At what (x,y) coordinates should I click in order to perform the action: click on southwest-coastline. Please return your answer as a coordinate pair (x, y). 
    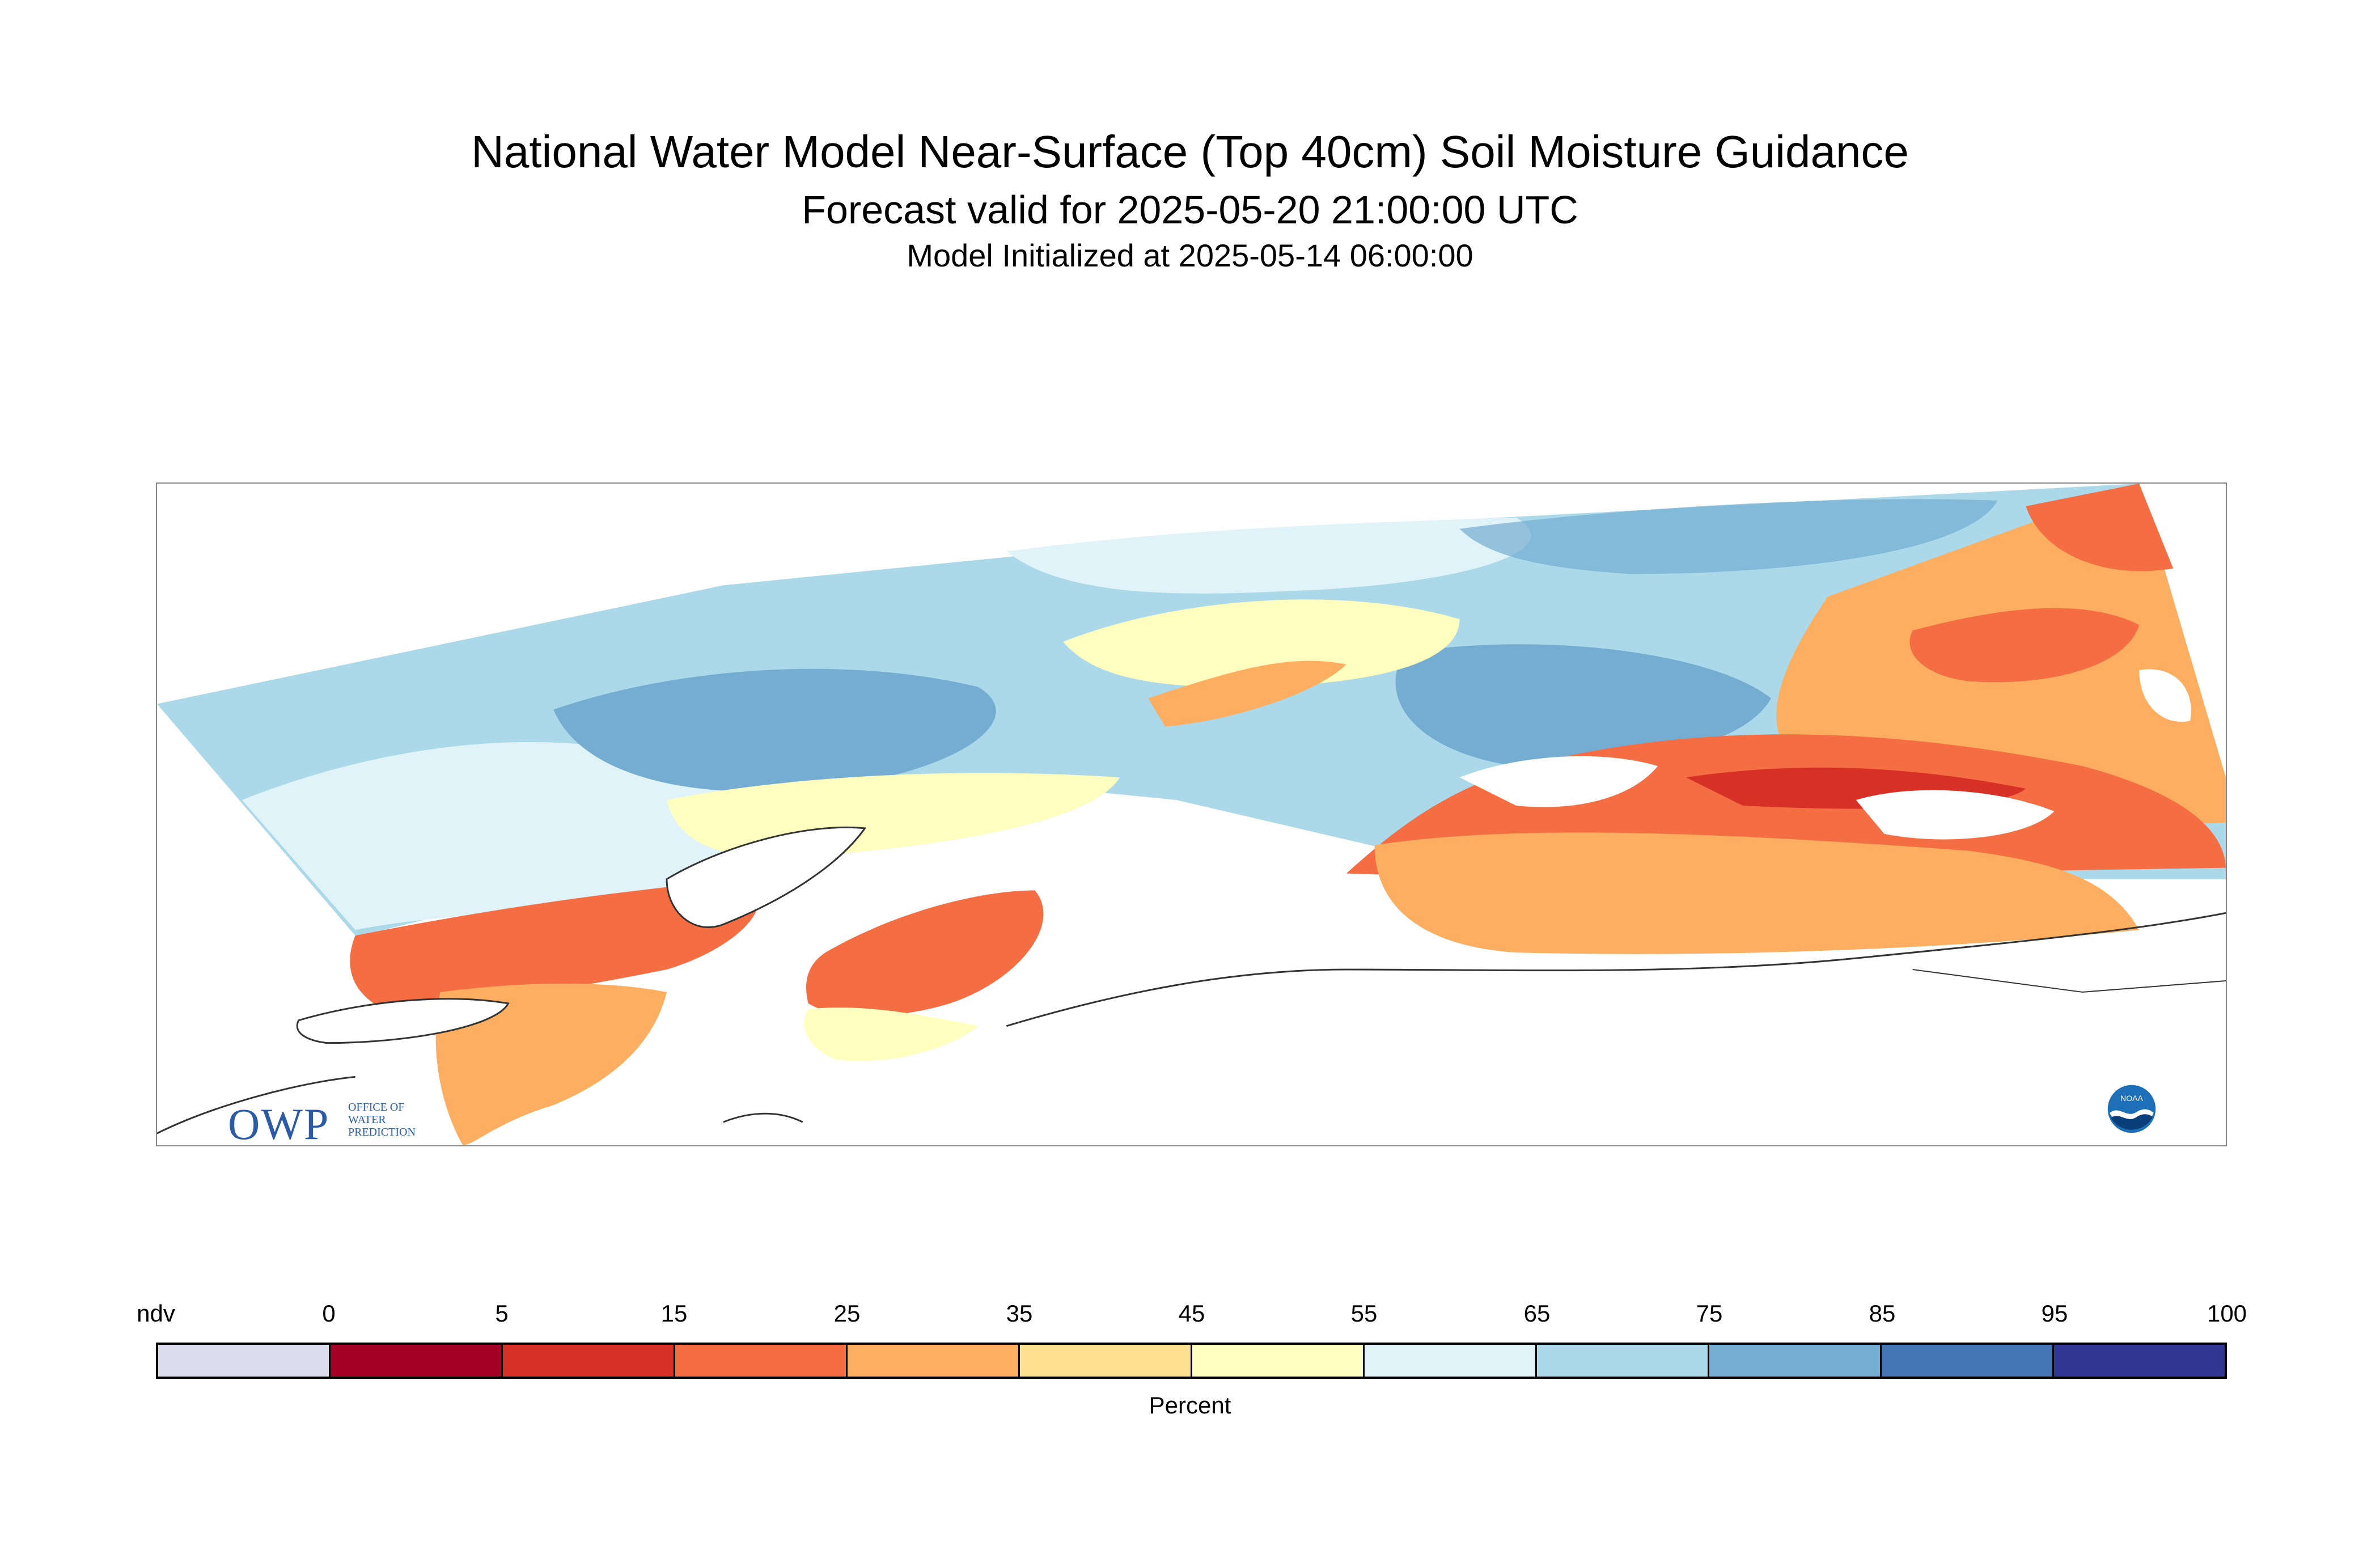
    Looking at the image, I should click on (256, 1104).